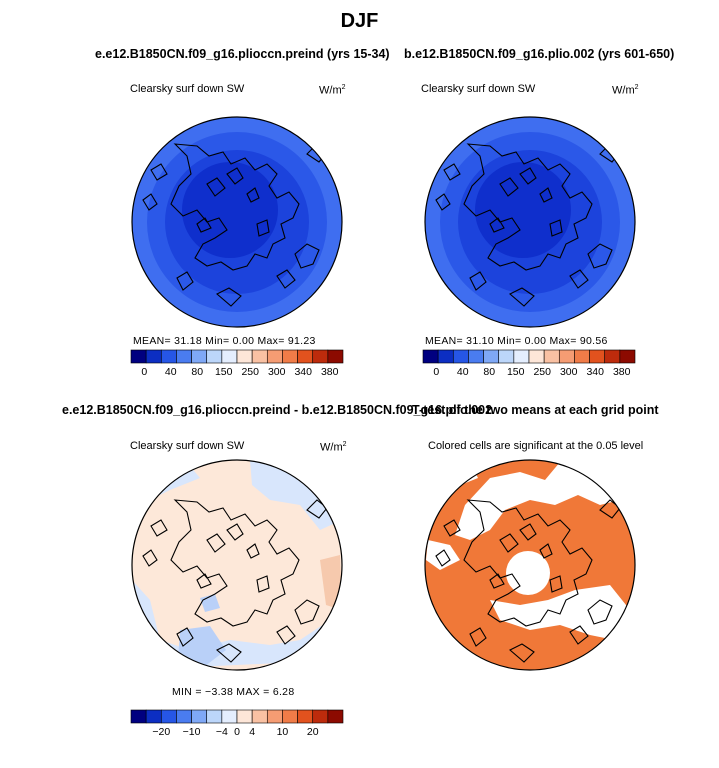 Image resolution: width=719 pixels, height=768 pixels. Describe the element at coordinates (478, 89) in the screenshot. I see `panel-2-variable-label: Clearsky surf down SW` at that location.